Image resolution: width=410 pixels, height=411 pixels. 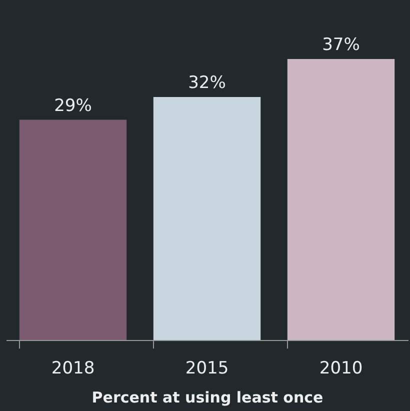 What do you see at coordinates (73, 368) in the screenshot?
I see `x-tick-label: 2018` at bounding box center [73, 368].